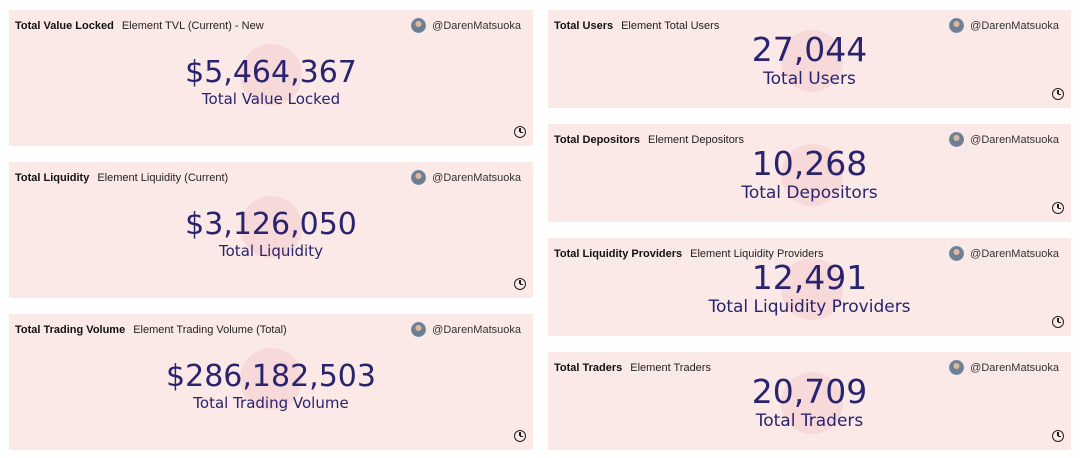  I want to click on metric-label: Total Users, so click(809, 79).